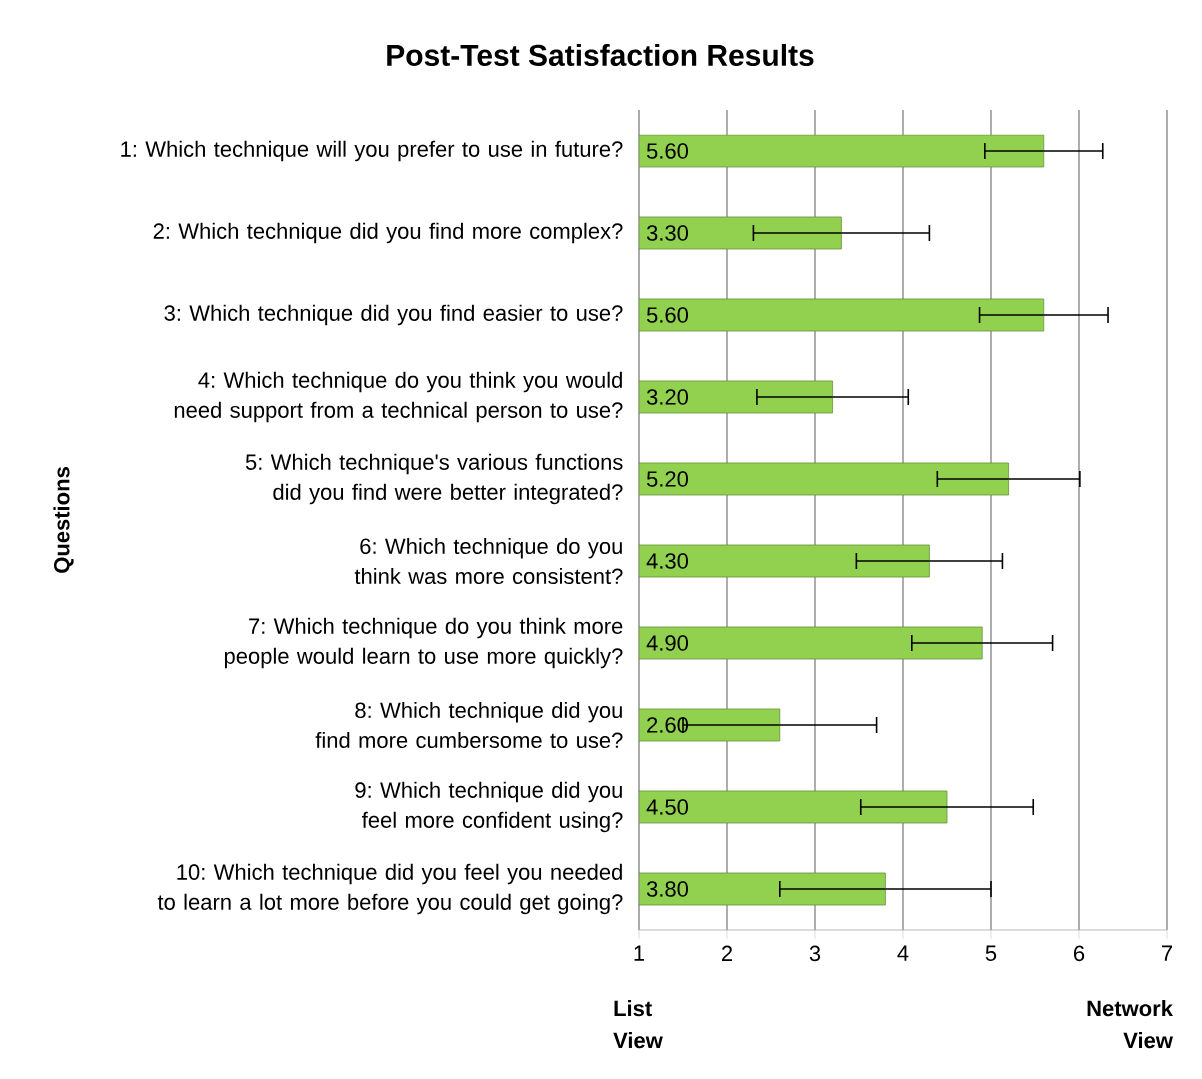 Image resolution: width=1202 pixels, height=1079 pixels. Describe the element at coordinates (815, 953) in the screenshot. I see `x-tick-label: 3` at that location.